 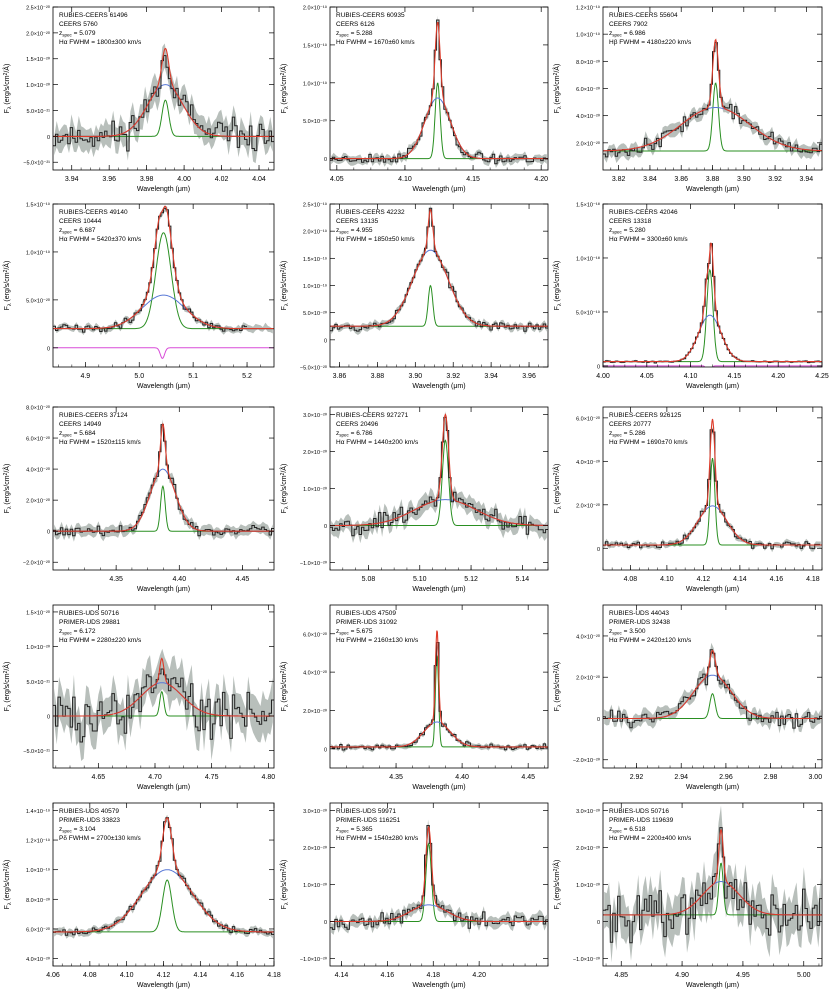 What do you see at coordinates (80, 424) in the screenshot?
I see `survey-id: CEERS 14949` at bounding box center [80, 424].